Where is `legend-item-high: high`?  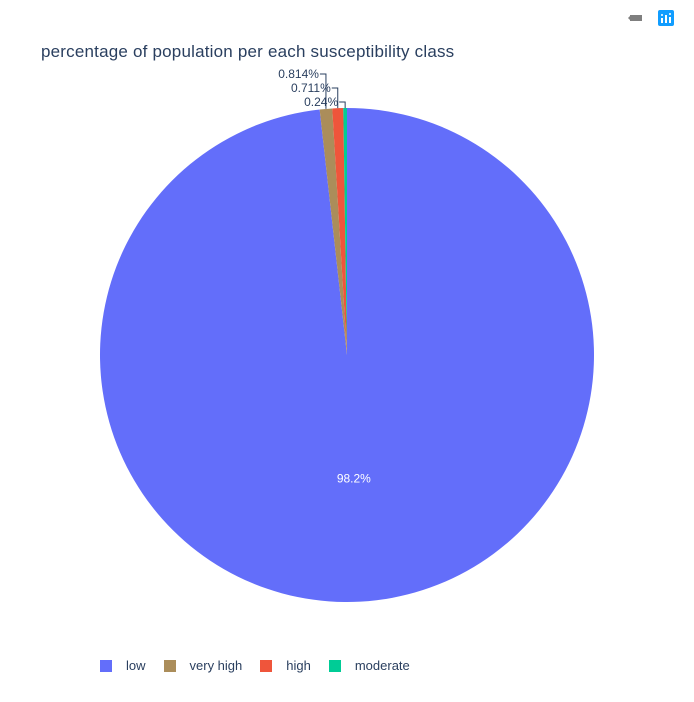
legend-item-high: high is located at coordinates (285, 665).